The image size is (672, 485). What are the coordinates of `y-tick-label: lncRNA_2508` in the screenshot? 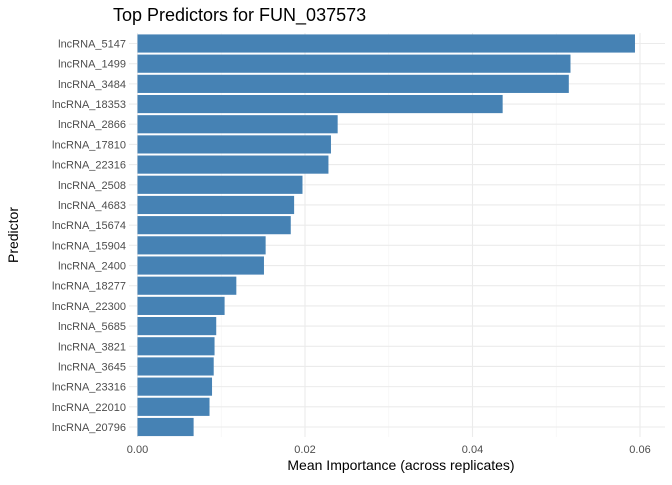 It's located at (92, 186).